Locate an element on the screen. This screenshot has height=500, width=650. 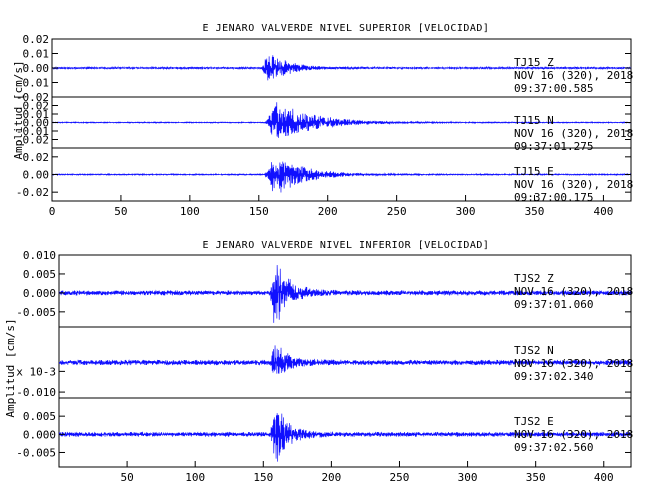
record-time: 09:37:02.340 is located at coordinates (553, 376).